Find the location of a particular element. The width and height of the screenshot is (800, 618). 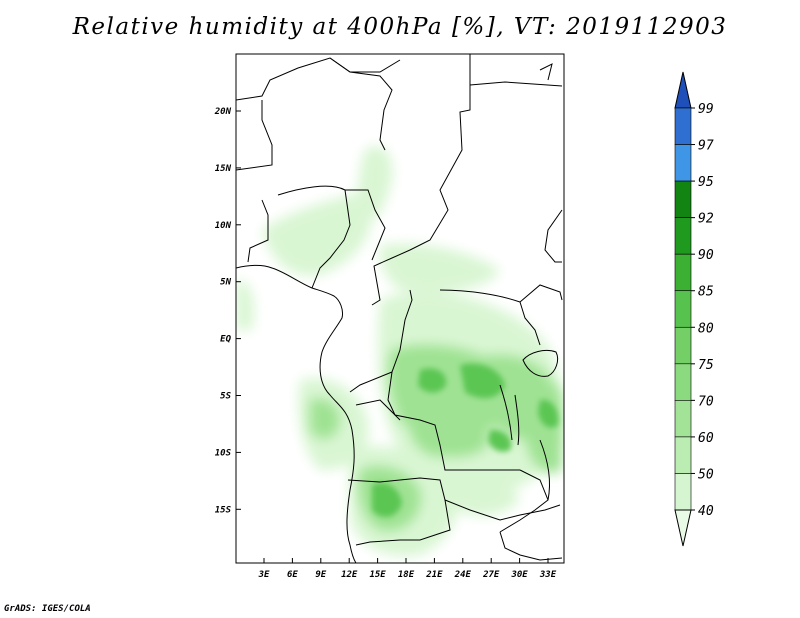

lon-tick-label: 6E is located at coordinates (292, 575).